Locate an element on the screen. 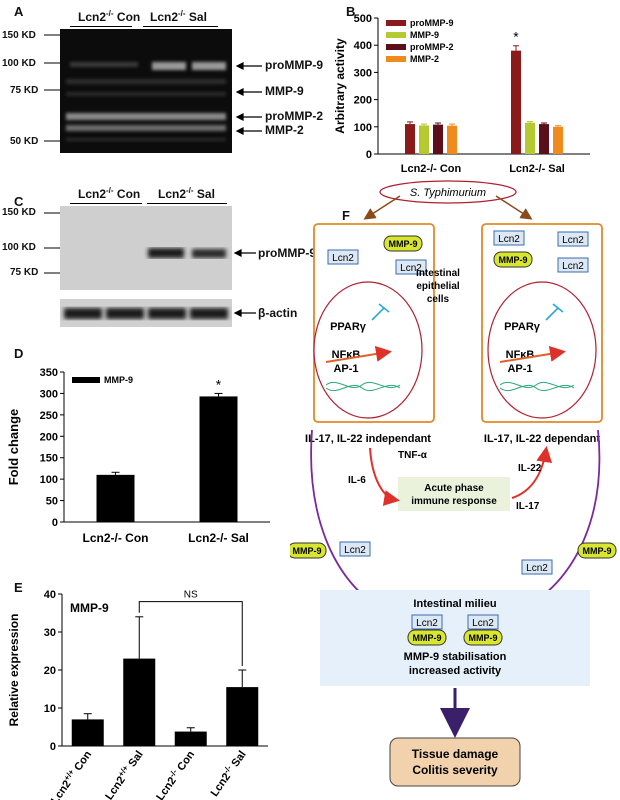 The height and width of the screenshot is (800, 620). chart-e-ns-bracket is located at coordinates (190, 633).